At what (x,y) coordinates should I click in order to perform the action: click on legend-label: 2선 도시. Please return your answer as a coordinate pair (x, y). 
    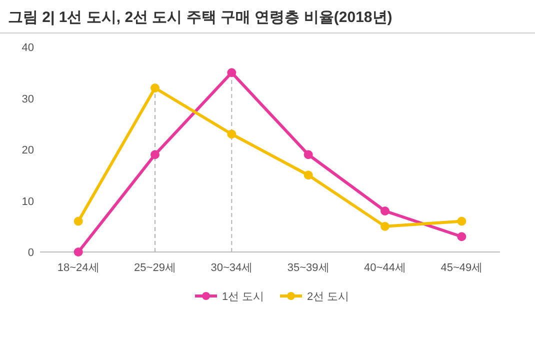
    Looking at the image, I should click on (328, 297).